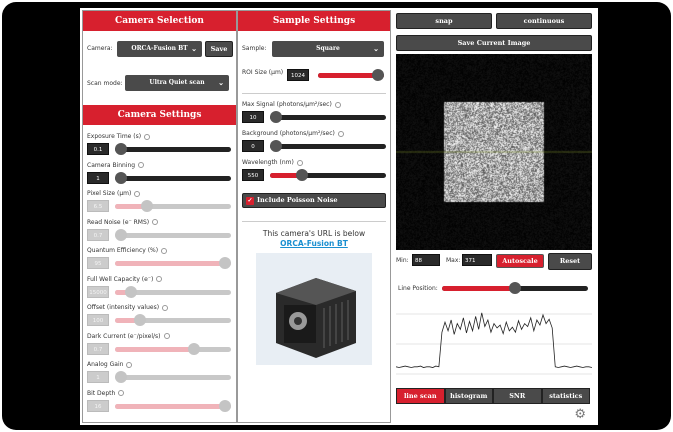 This screenshot has width=673, height=432. I want to click on setting-value: 0, so click(253, 146).